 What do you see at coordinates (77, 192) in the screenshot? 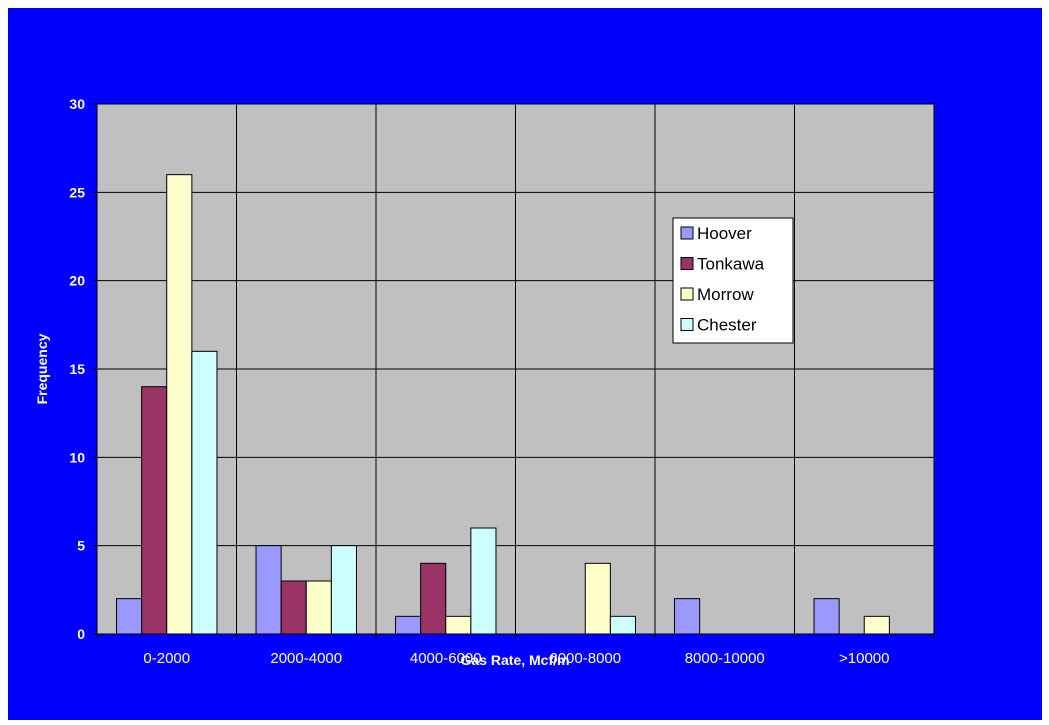
I see `y-tick-label: 25` at bounding box center [77, 192].